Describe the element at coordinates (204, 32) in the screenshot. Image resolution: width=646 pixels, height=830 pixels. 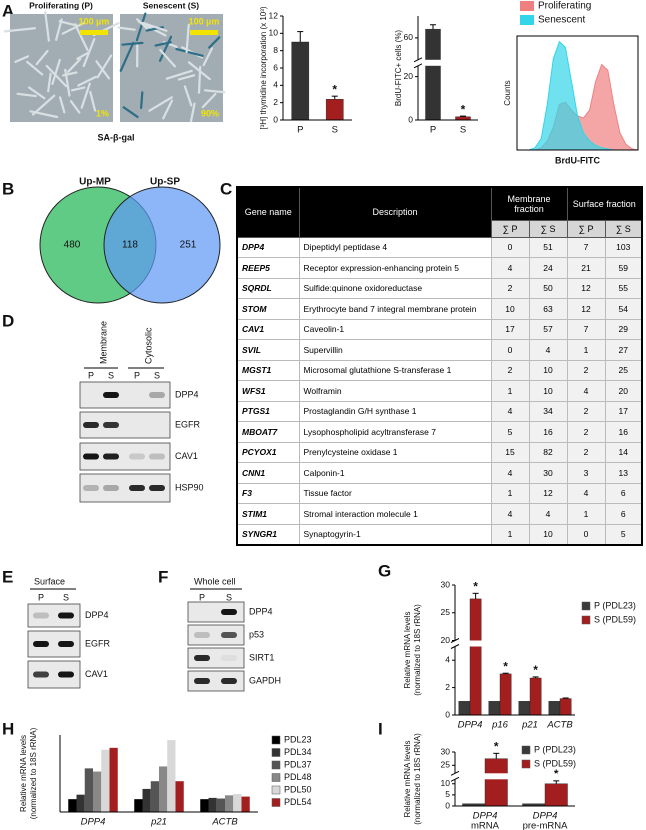
I see `scale-bar` at that location.